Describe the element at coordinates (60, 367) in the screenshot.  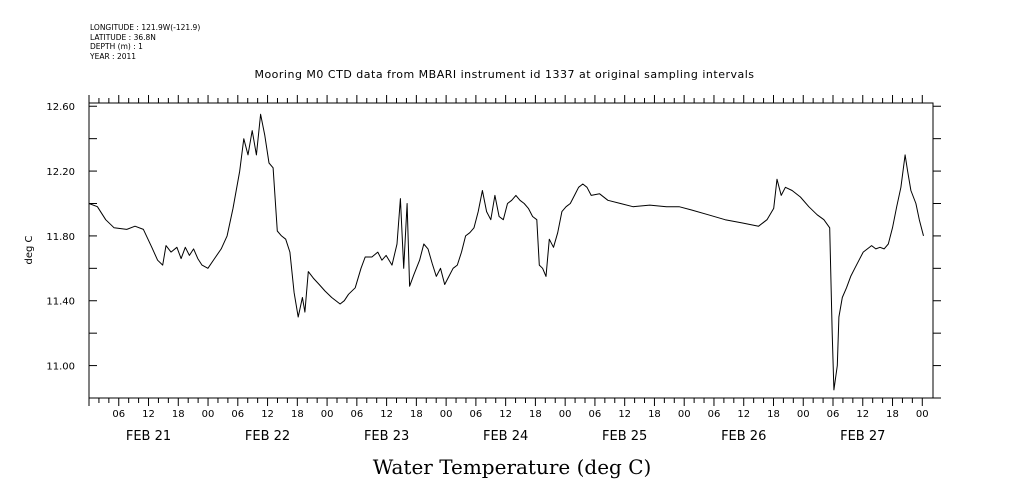
I see `y-tick-label: 11.00` at that location.